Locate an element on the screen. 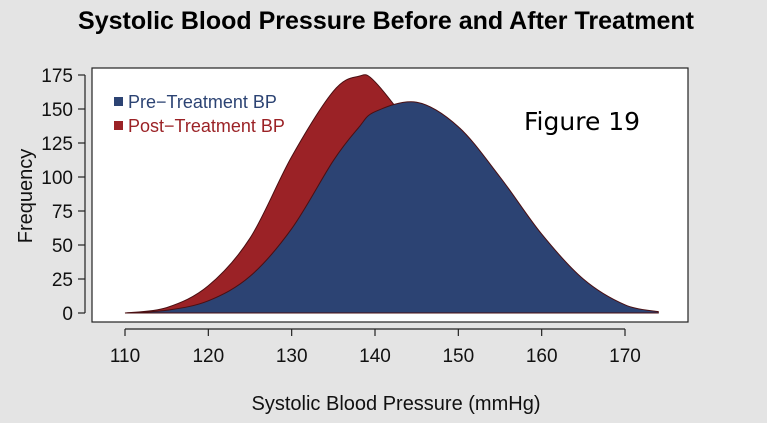 The width and height of the screenshot is (767, 423). y-tick-label: 50 is located at coordinates (62, 246).